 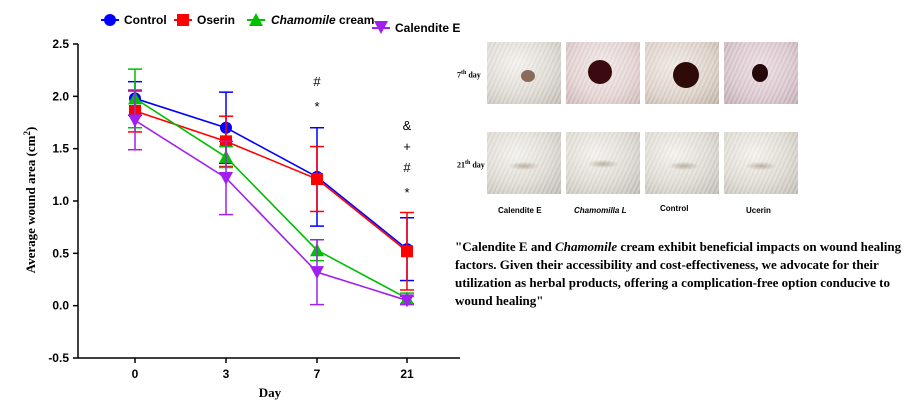 What do you see at coordinates (60, 96) in the screenshot?
I see `y-tick-label: 2.0` at bounding box center [60, 96].